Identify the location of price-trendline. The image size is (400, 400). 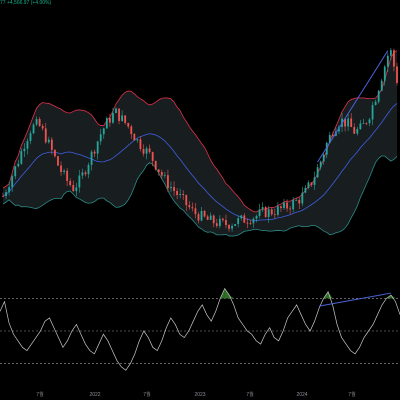
(353, 106).